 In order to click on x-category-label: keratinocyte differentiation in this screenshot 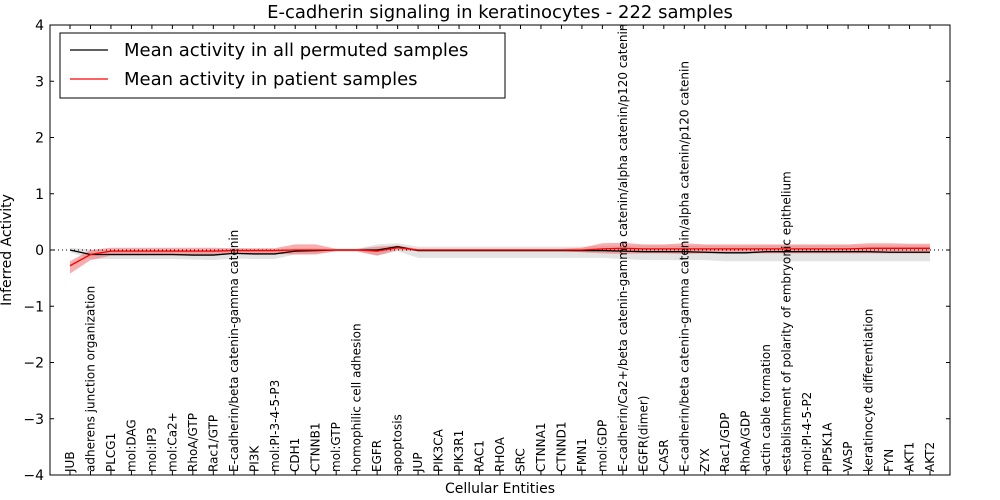, I will do `click(869, 390)`.